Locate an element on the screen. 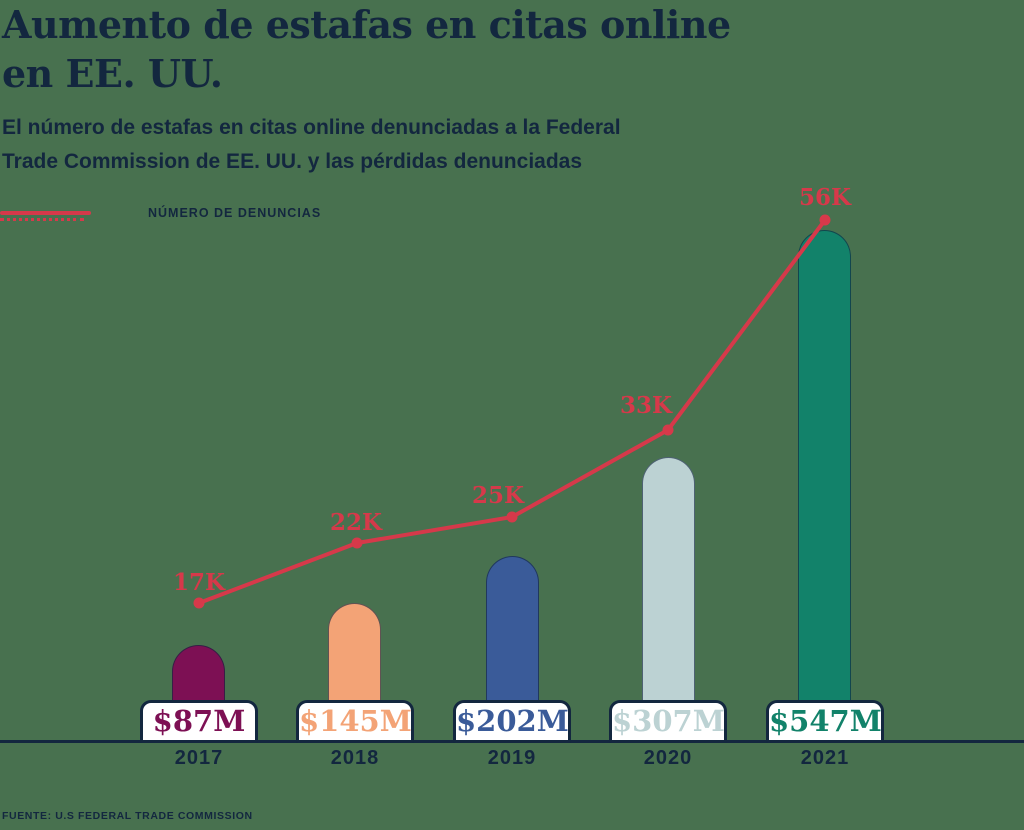 This screenshot has width=1024, height=830. value-label-2017: $87M is located at coordinates (199, 721).